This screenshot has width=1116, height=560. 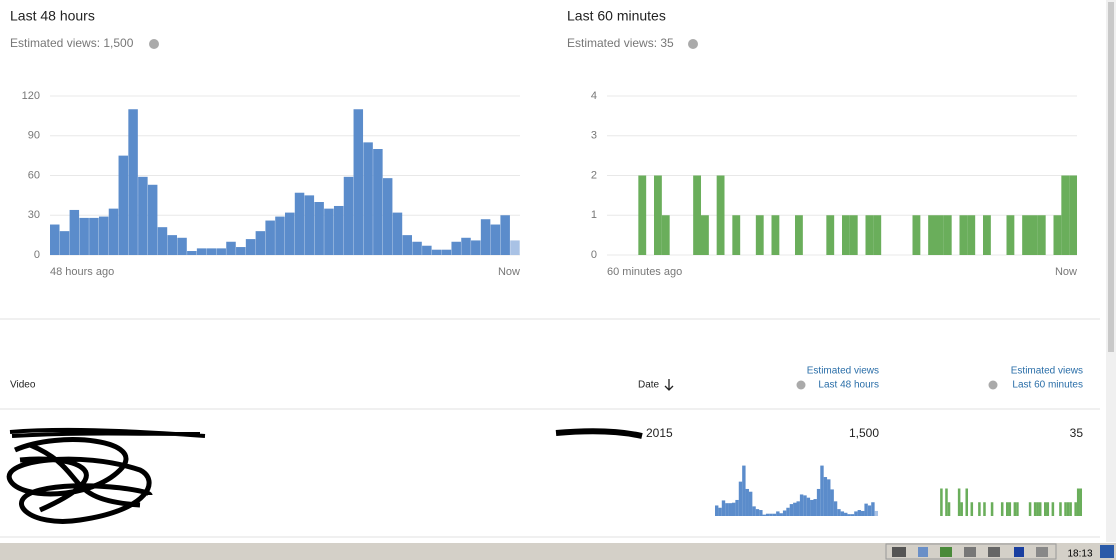 What do you see at coordinates (1107, 551) in the screenshot?
I see `show-desktop` at bounding box center [1107, 551].